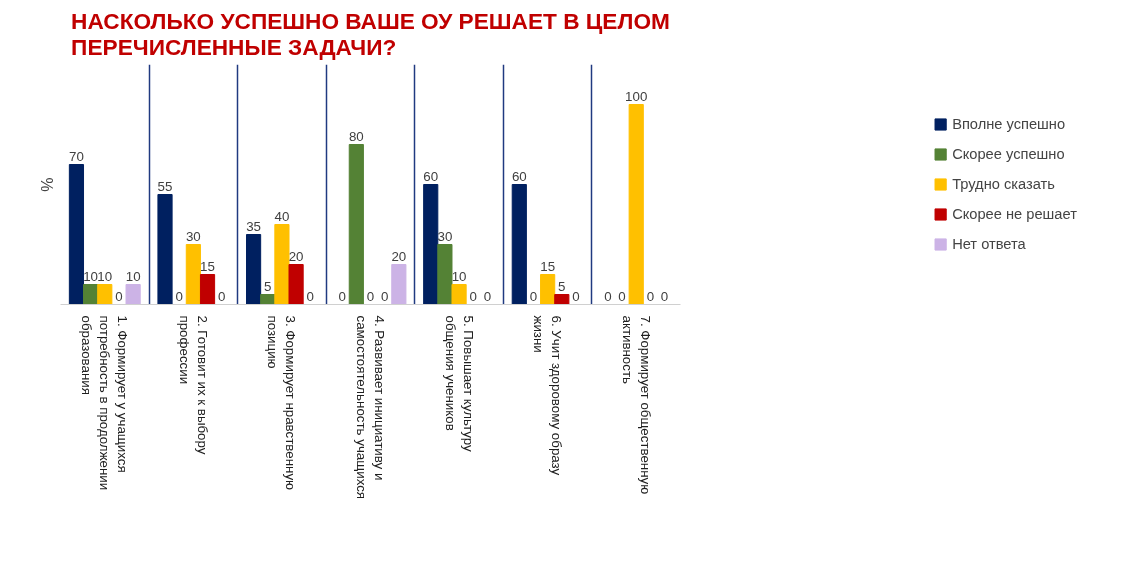  Describe the element at coordinates (989, 244) in the screenshot. I see `legend-label: Нет ответа` at that location.